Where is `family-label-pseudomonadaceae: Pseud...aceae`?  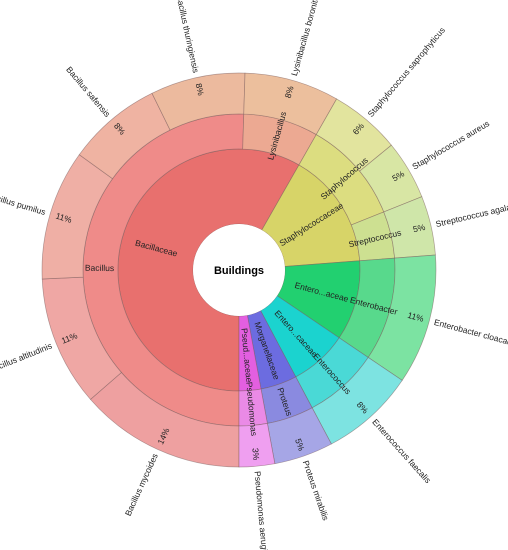
family-label-pseudomonadaceae: Pseud...aceae is located at coordinates (246, 355).